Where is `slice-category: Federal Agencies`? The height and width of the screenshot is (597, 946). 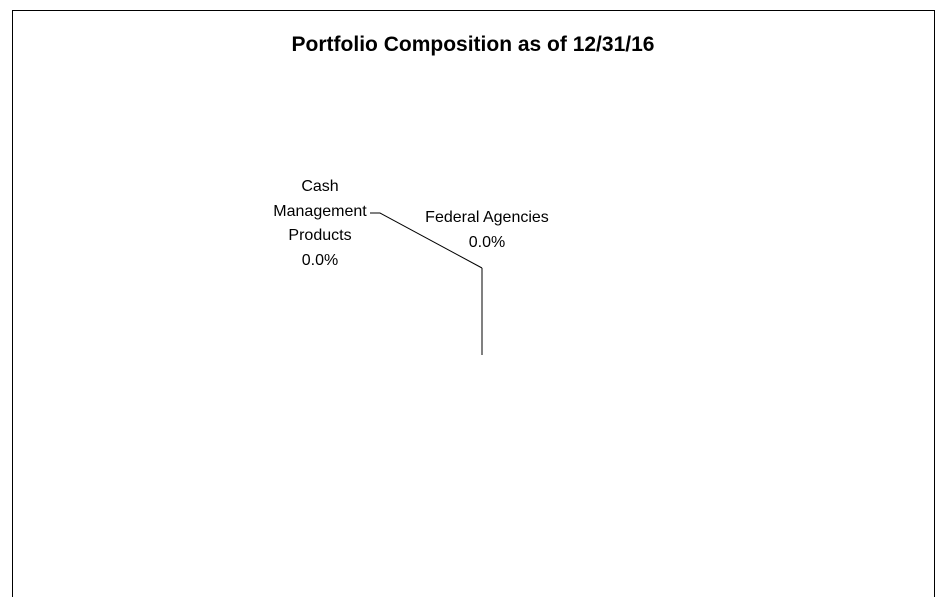 slice-category: Federal Agencies is located at coordinates (487, 217).